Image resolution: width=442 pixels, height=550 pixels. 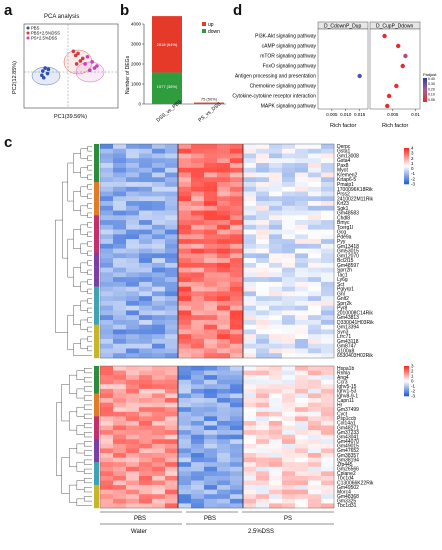 What do you see at coordinates (413, 178) in the screenshot?
I see `top-legend-tick-6: -2` at bounding box center [413, 178].